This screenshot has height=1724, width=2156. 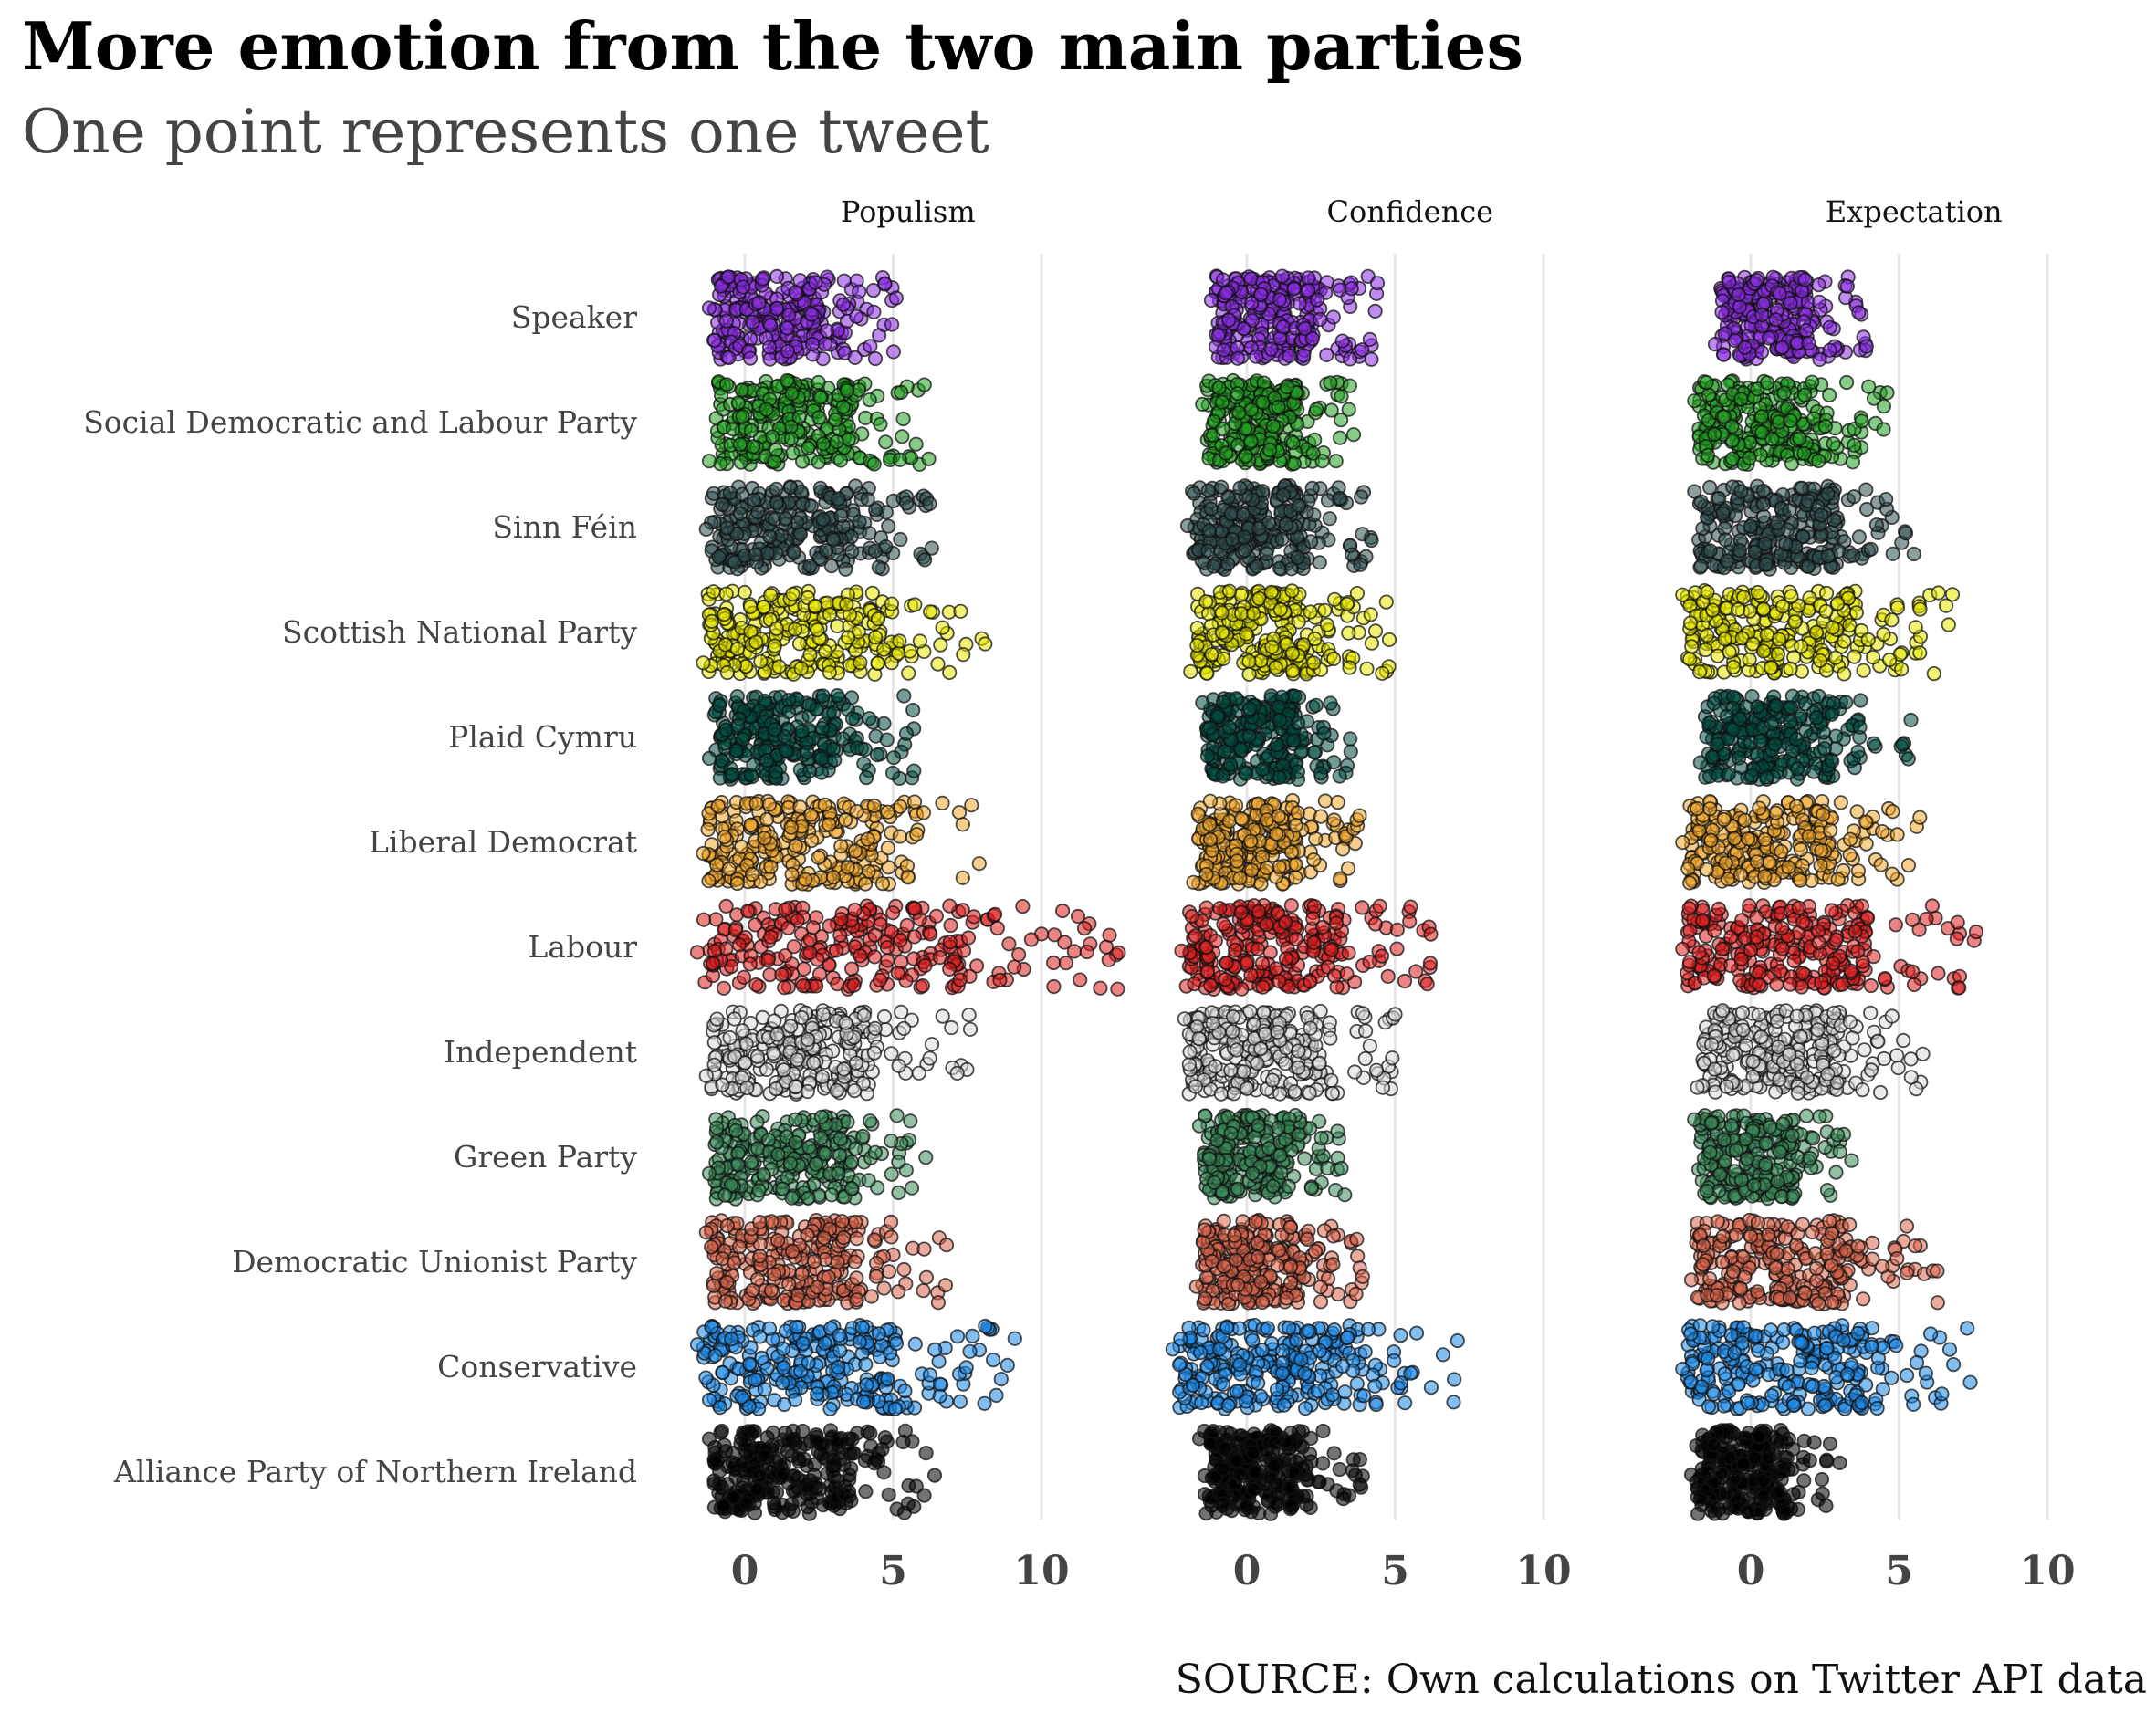 I want to click on x-tick-label: 5, so click(x=893, y=1571).